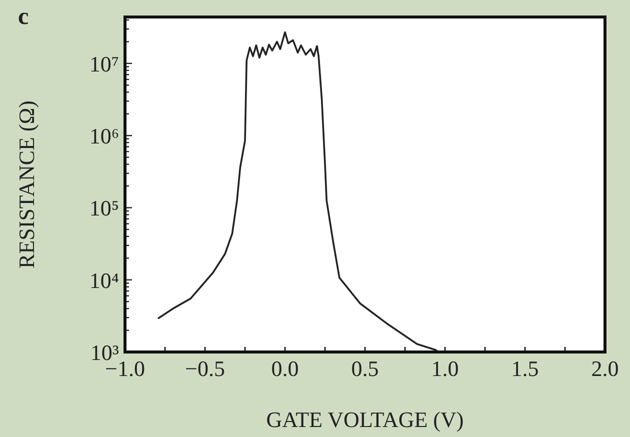 This screenshot has width=630, height=437. What do you see at coordinates (23, 17) in the screenshot?
I see `text: c` at bounding box center [23, 17].